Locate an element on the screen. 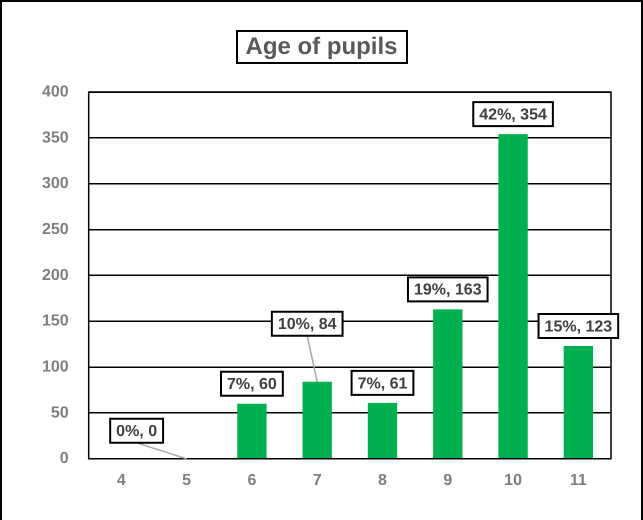 This screenshot has height=520, width=643. y-tick-label: 400 is located at coordinates (55, 91).